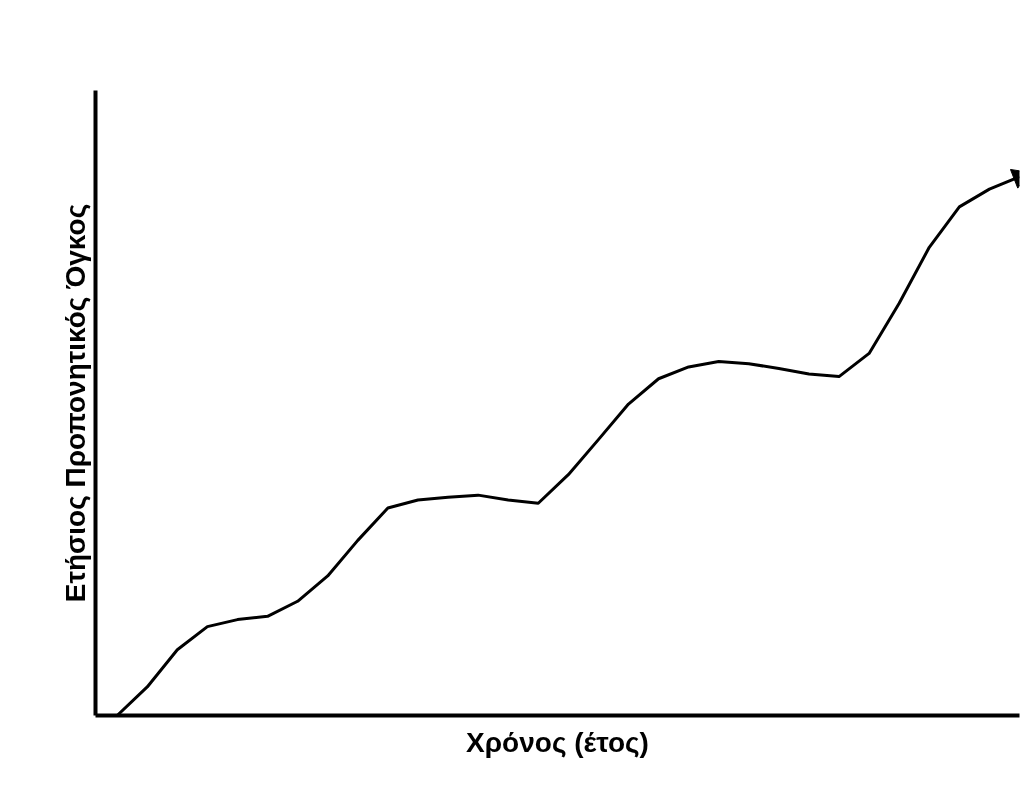 The height and width of the screenshot is (795, 1023). Describe the element at coordinates (75, 403) in the screenshot. I see `y-axis-title: Ετήσιος Προπονητικός Όγκος` at that location.